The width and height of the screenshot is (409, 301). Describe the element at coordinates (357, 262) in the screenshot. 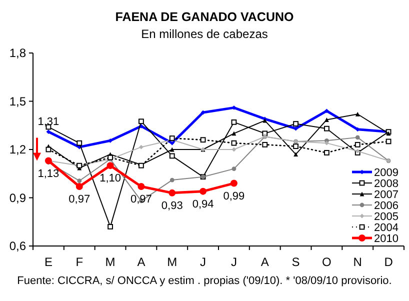

I see `x-tick-label: N` at that location.